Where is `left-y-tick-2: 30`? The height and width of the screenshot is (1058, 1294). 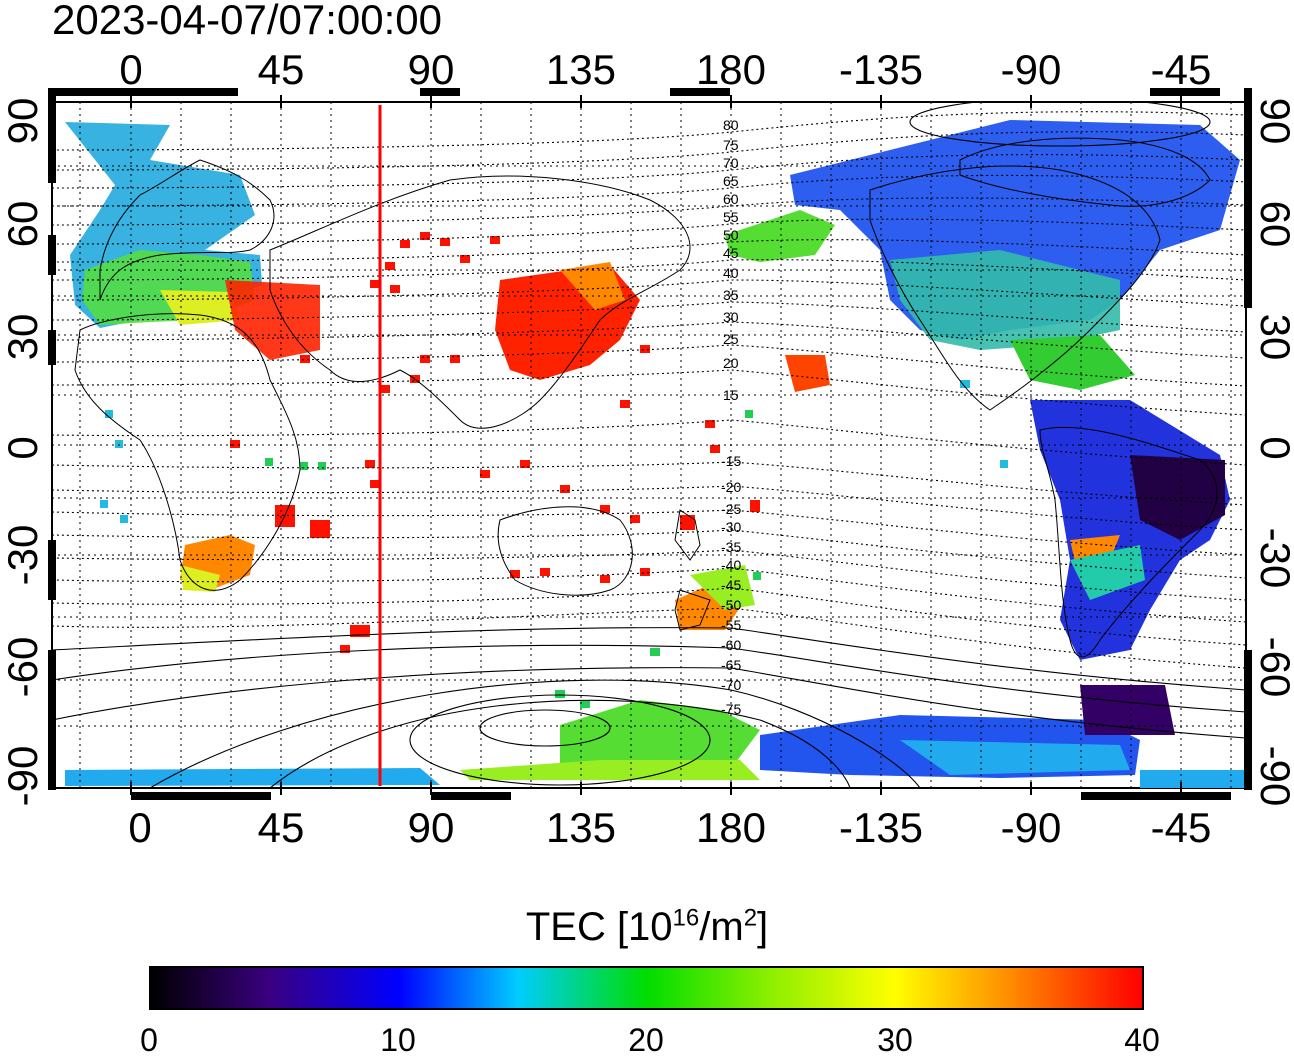
left-y-tick-2: 30 is located at coordinates (23, 337).